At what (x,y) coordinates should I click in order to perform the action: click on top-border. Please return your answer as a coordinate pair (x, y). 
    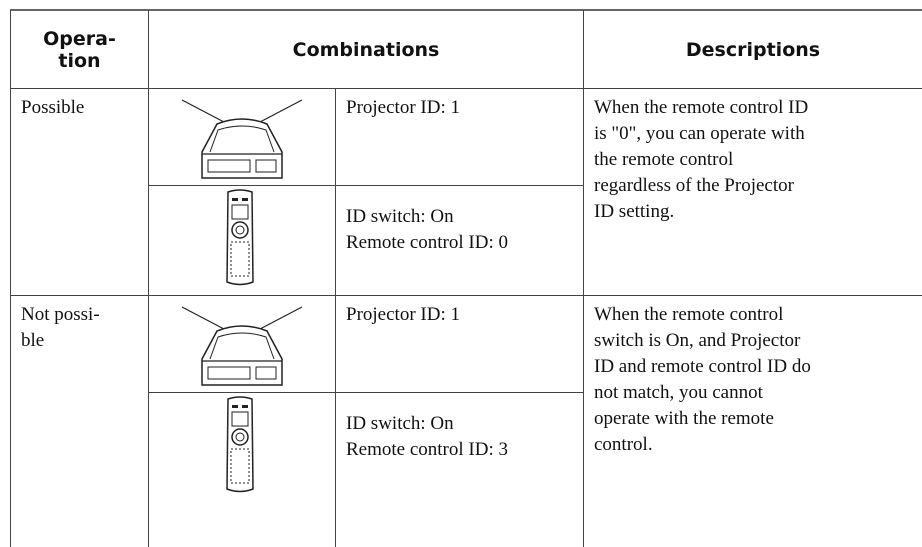
    Looking at the image, I should click on (466, 10).